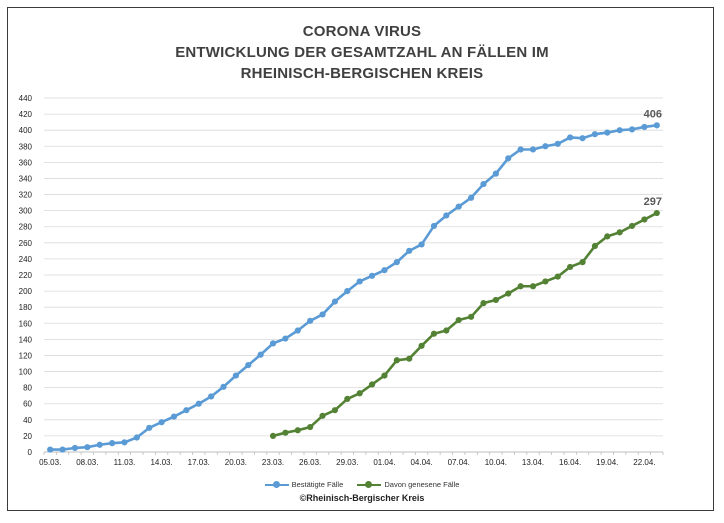 The image size is (724, 523). What do you see at coordinates (161, 462) in the screenshot?
I see `x-tick-label: 14.03.` at bounding box center [161, 462].